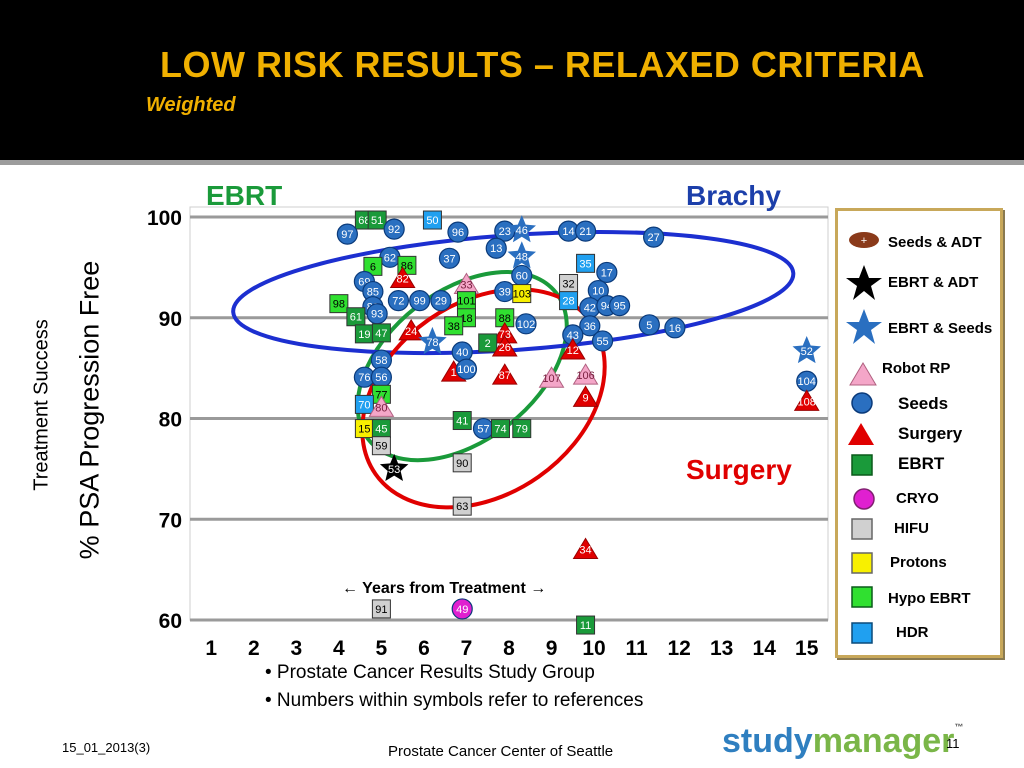  Describe the element at coordinates (505, 232) in the screenshot. I see `point-ref-label: 23` at that location.